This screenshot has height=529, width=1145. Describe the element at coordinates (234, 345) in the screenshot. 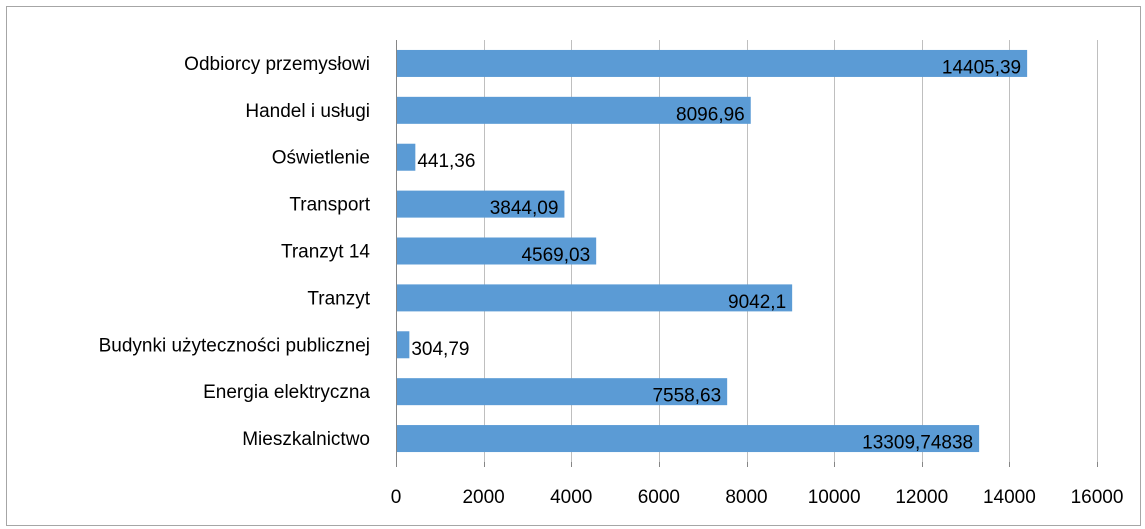

I see `category-label: Budynki użyteczności publicznej` at that location.